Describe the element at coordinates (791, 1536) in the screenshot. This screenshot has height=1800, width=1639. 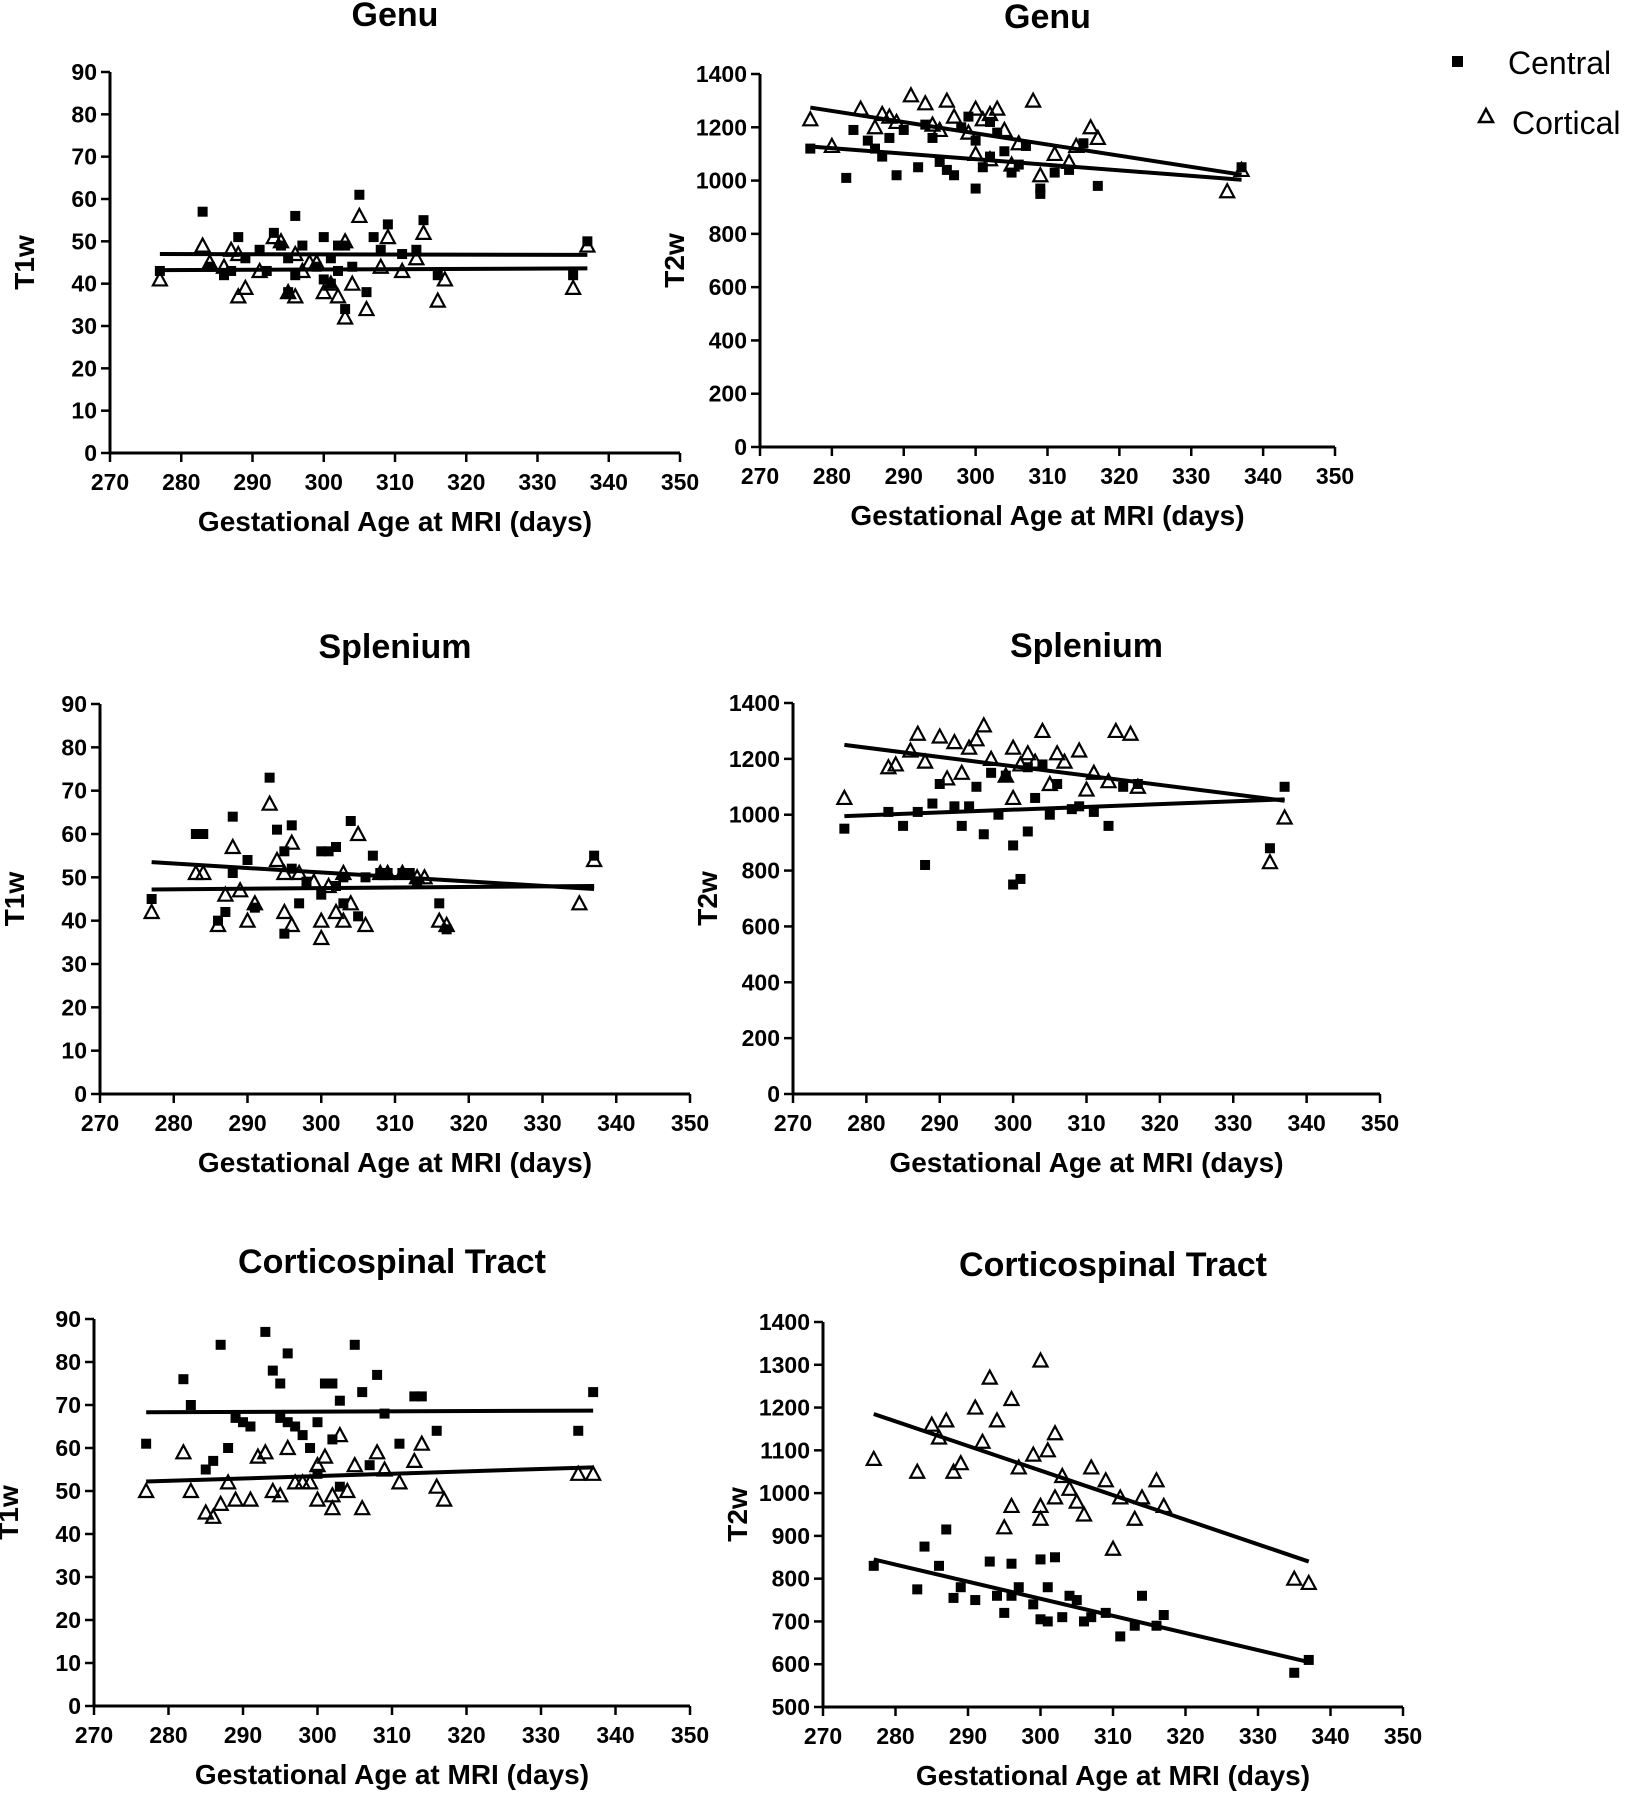
I see `y-tick-label: 900` at that location.